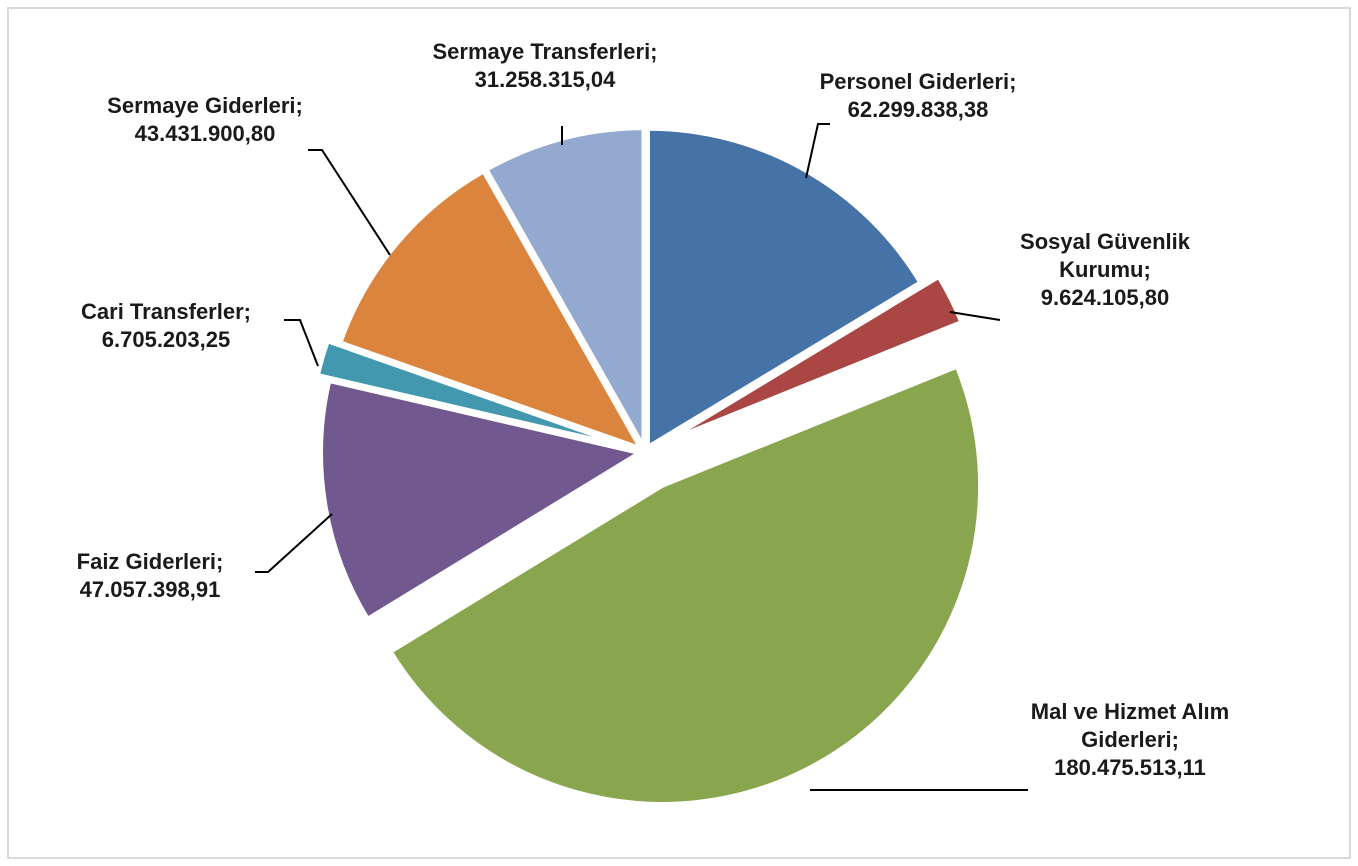 This screenshot has width=1358, height=866. Describe the element at coordinates (918, 96) in the screenshot. I see `data-label: Personel Giderleri; 62.299.838,38` at that location.